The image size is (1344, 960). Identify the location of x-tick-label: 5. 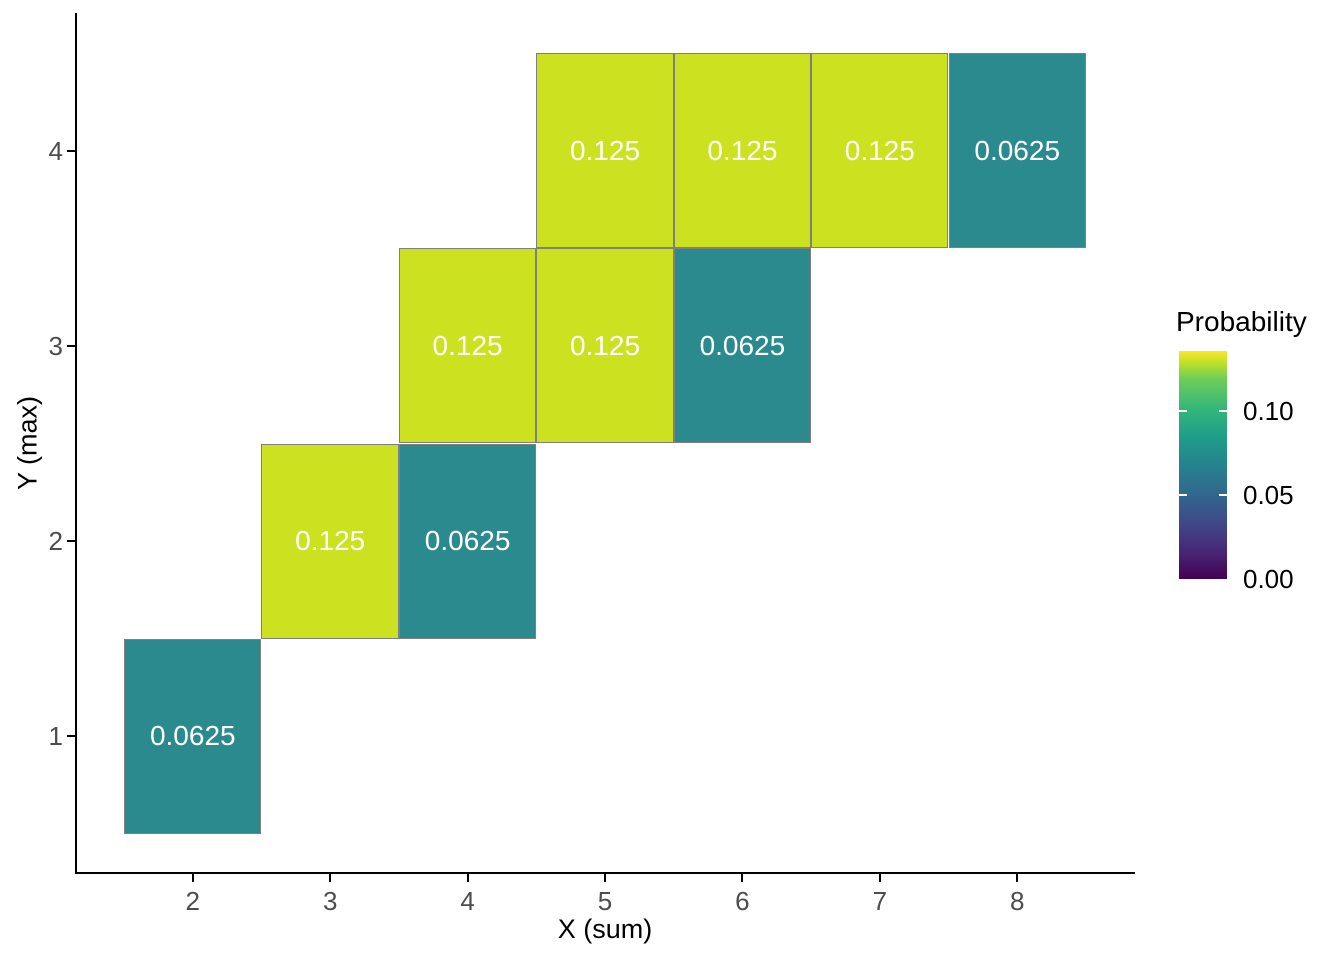
(605, 901).